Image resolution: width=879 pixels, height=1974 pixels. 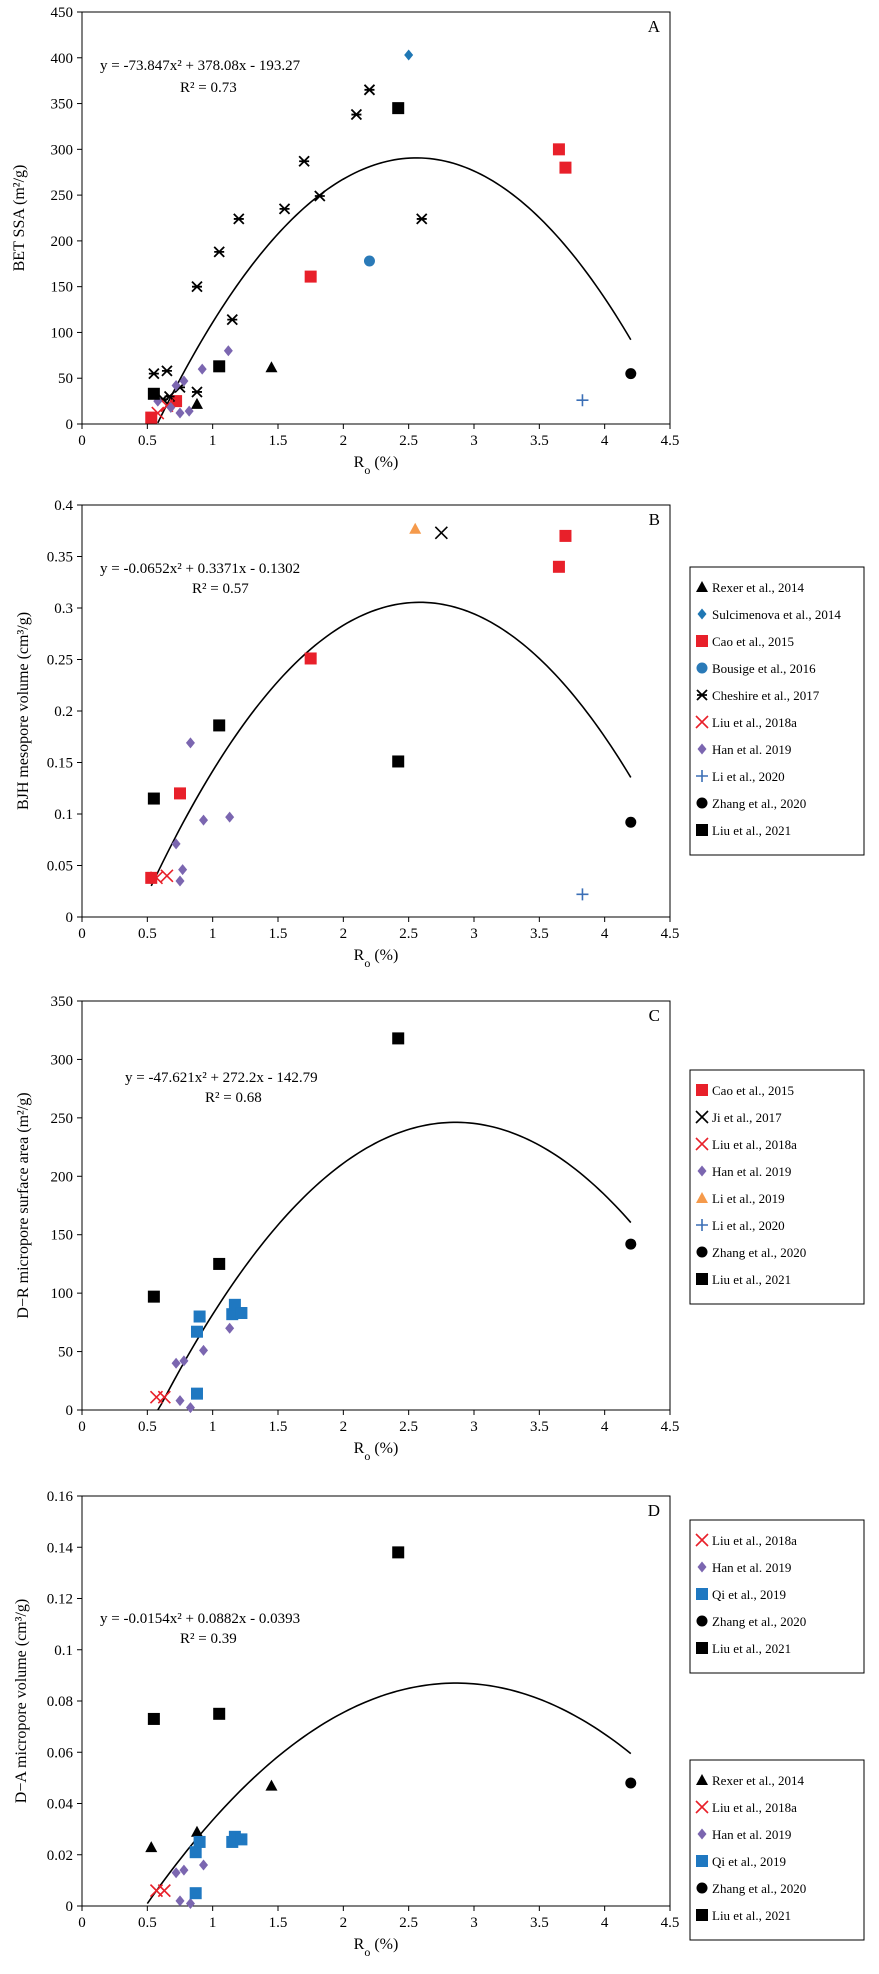 What do you see at coordinates (376, 1701) in the screenshot?
I see `plot-area` at bounding box center [376, 1701].